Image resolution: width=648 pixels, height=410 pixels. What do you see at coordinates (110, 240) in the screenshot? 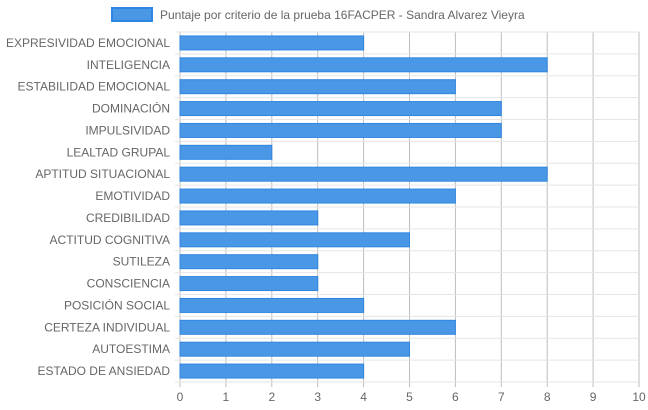
I see `category-label: ACTITUD COGNITIVA` at bounding box center [110, 240].